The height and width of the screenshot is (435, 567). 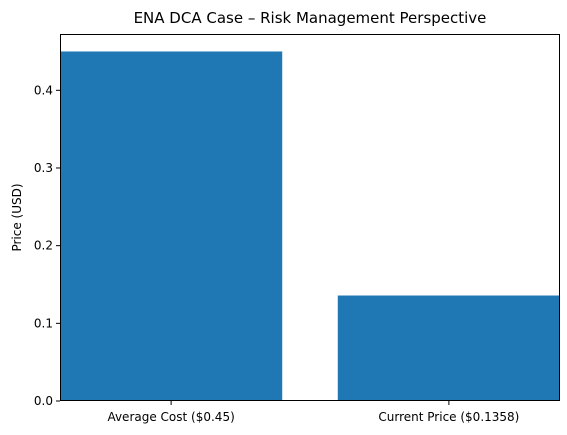 I want to click on y-tick-label: 0.0, so click(x=43, y=401).